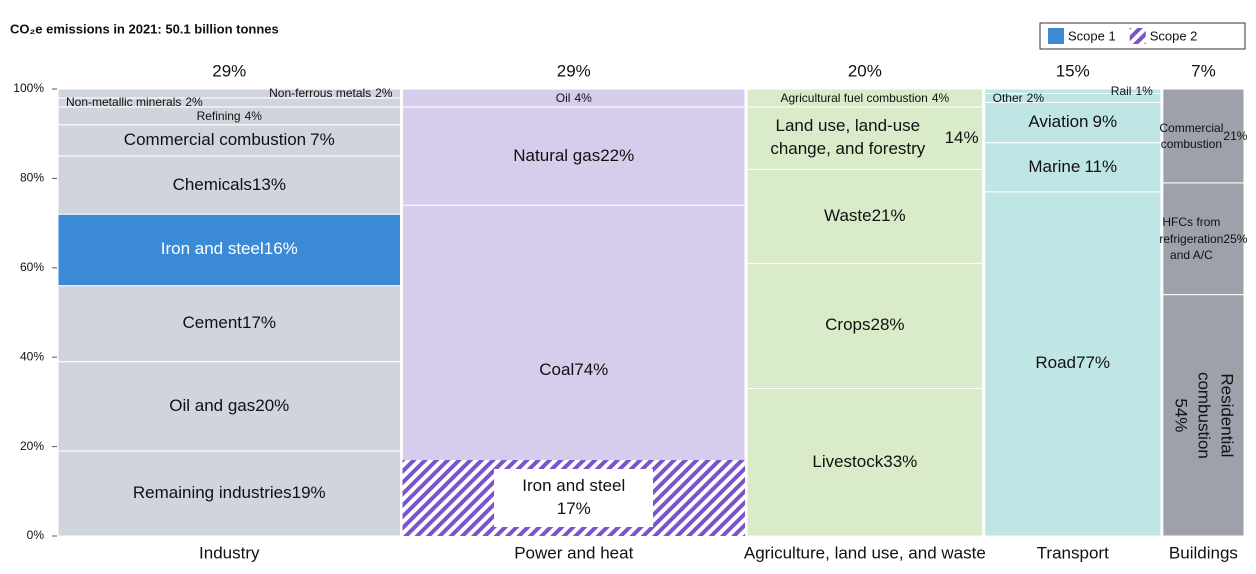  I want to click on y-tick-label: 60%, so click(32, 267).